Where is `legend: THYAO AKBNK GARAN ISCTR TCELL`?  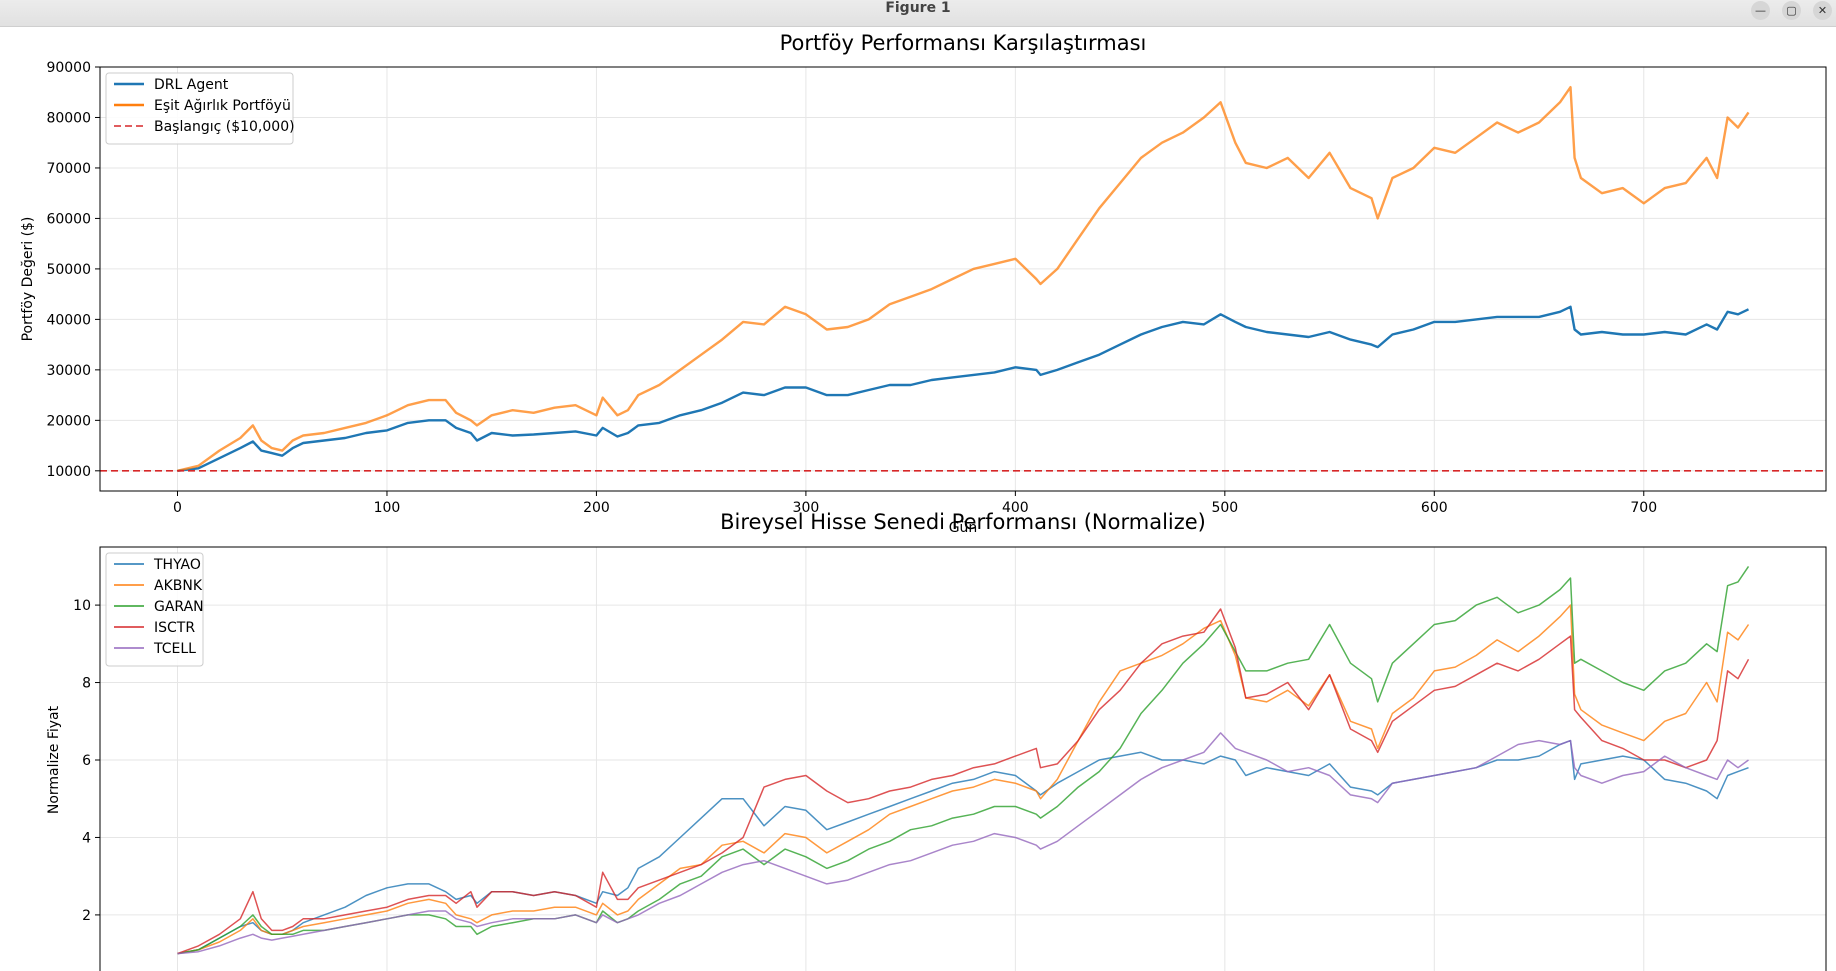 legend: THYAO AKBNK GARAN ISCTR TCELL is located at coordinates (154, 609).